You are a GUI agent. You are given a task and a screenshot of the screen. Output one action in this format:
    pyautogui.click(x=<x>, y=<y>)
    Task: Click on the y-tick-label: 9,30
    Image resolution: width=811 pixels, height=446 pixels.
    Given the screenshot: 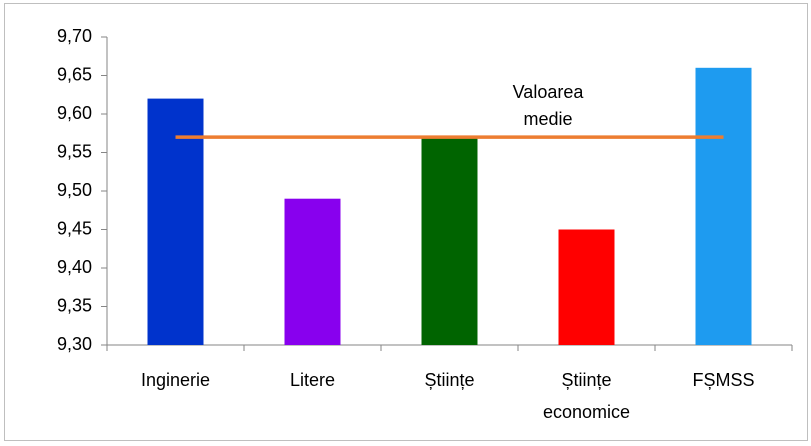 What is the action you would take?
    pyautogui.click(x=74, y=344)
    